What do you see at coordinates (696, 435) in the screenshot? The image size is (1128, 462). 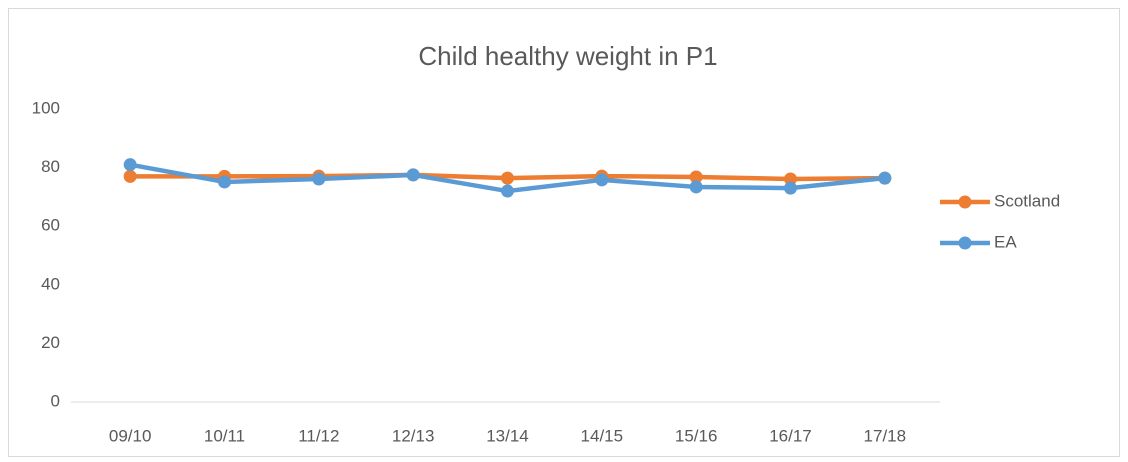 I see `x-tick-label: 15/16` at bounding box center [696, 435].